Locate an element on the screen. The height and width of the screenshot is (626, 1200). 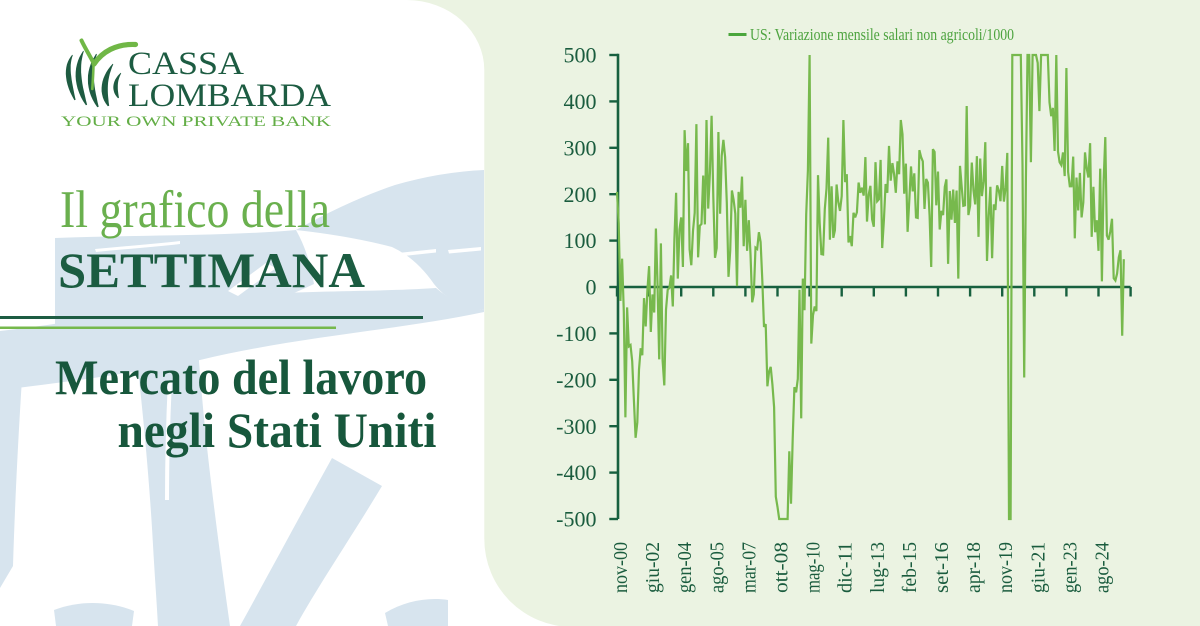
svg-text: CASSA is located at coordinates (186, 64).